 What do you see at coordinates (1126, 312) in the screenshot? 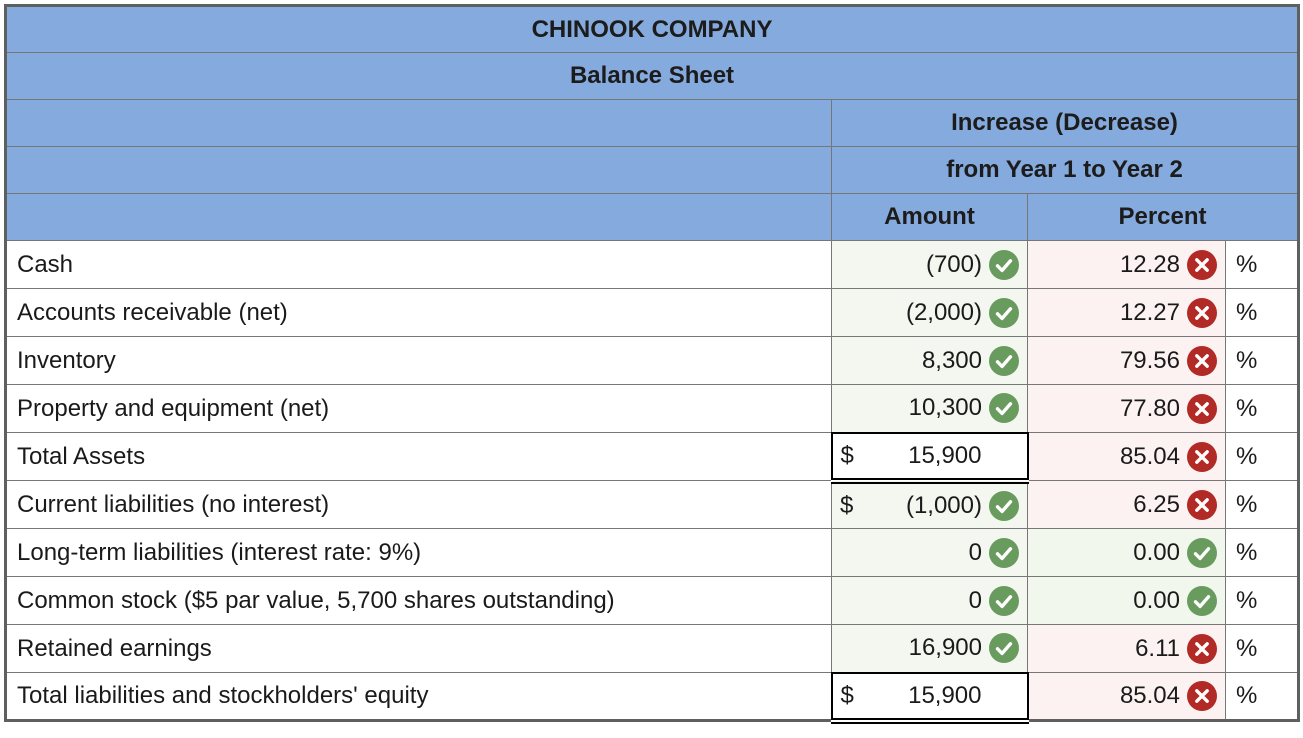
I see `percent-cell: 12.27` at bounding box center [1126, 312].